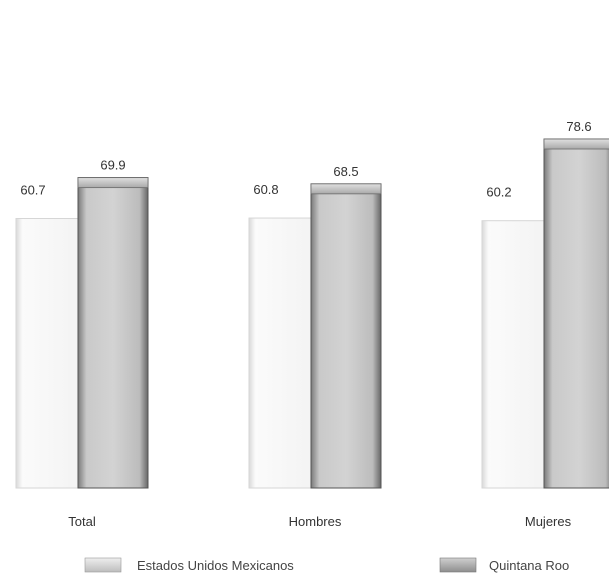 The width and height of the screenshot is (609, 580). I want to click on bar-hombres-quintana-roo, so click(346, 336).